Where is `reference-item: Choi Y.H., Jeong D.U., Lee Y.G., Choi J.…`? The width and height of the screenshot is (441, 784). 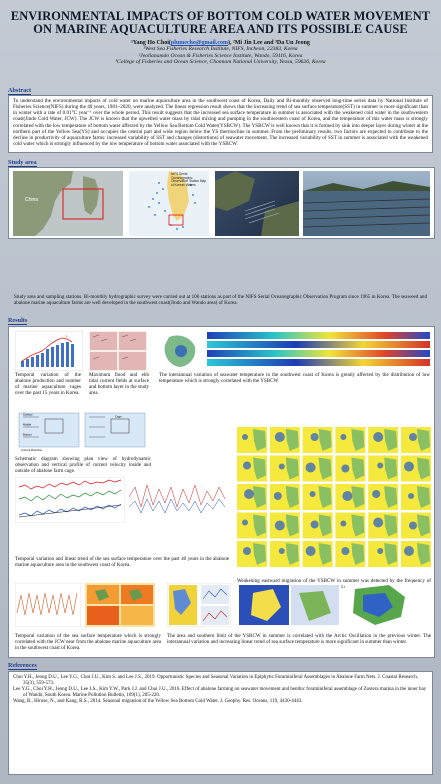
reference-item: Choi Y.H., Jeong D.U., Lee Y.G., Choi J.… is located at coordinates (215, 680).